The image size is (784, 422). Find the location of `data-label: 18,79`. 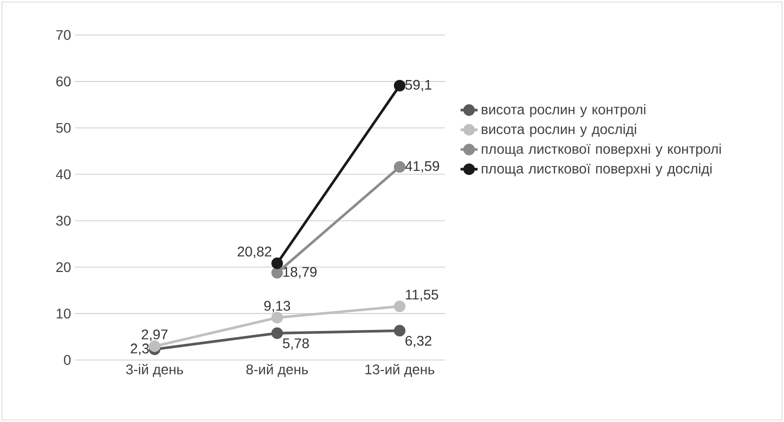

data-label: 18,79 is located at coordinates (300, 272).